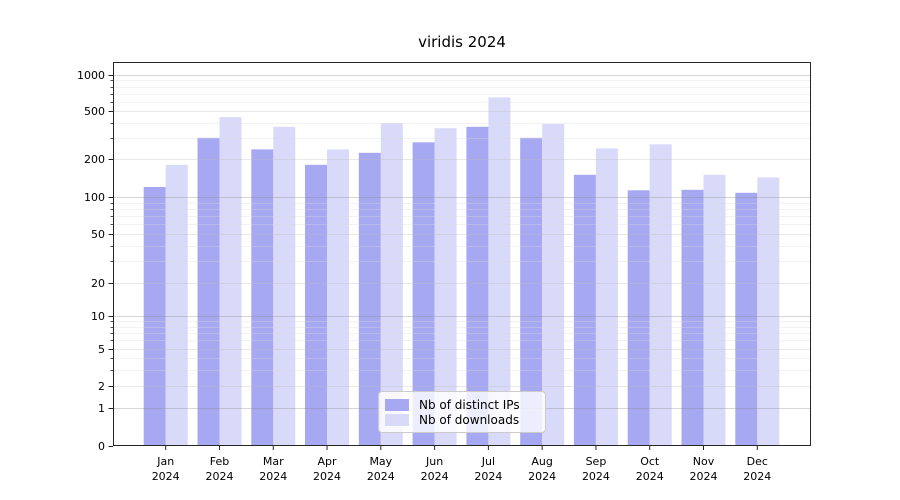 The image size is (900, 500). I want to click on x-tick-label-month: May, so click(380, 461).